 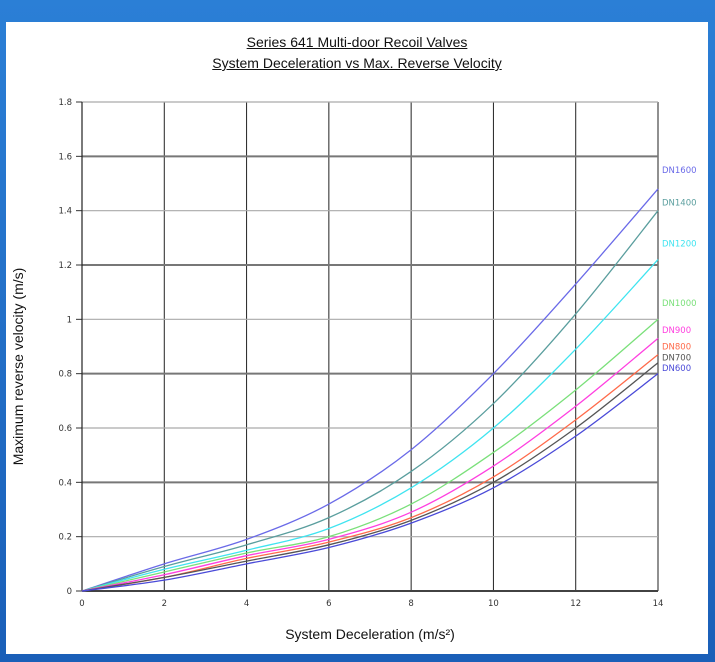 What do you see at coordinates (164, 604) in the screenshot?
I see `x-tick-label: 2` at bounding box center [164, 604].